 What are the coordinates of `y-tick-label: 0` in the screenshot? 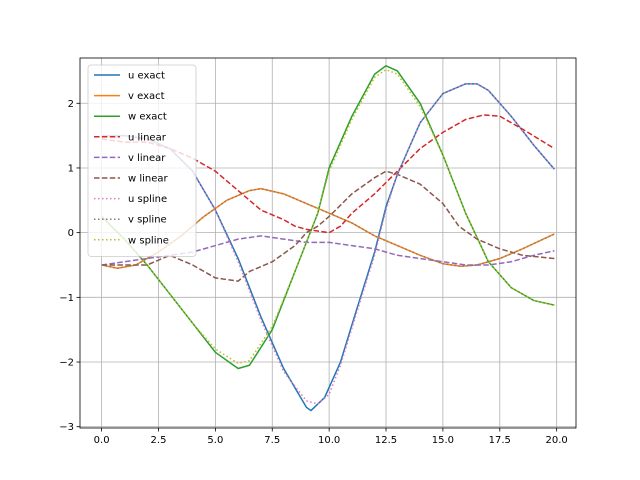 It's located at (71, 233).